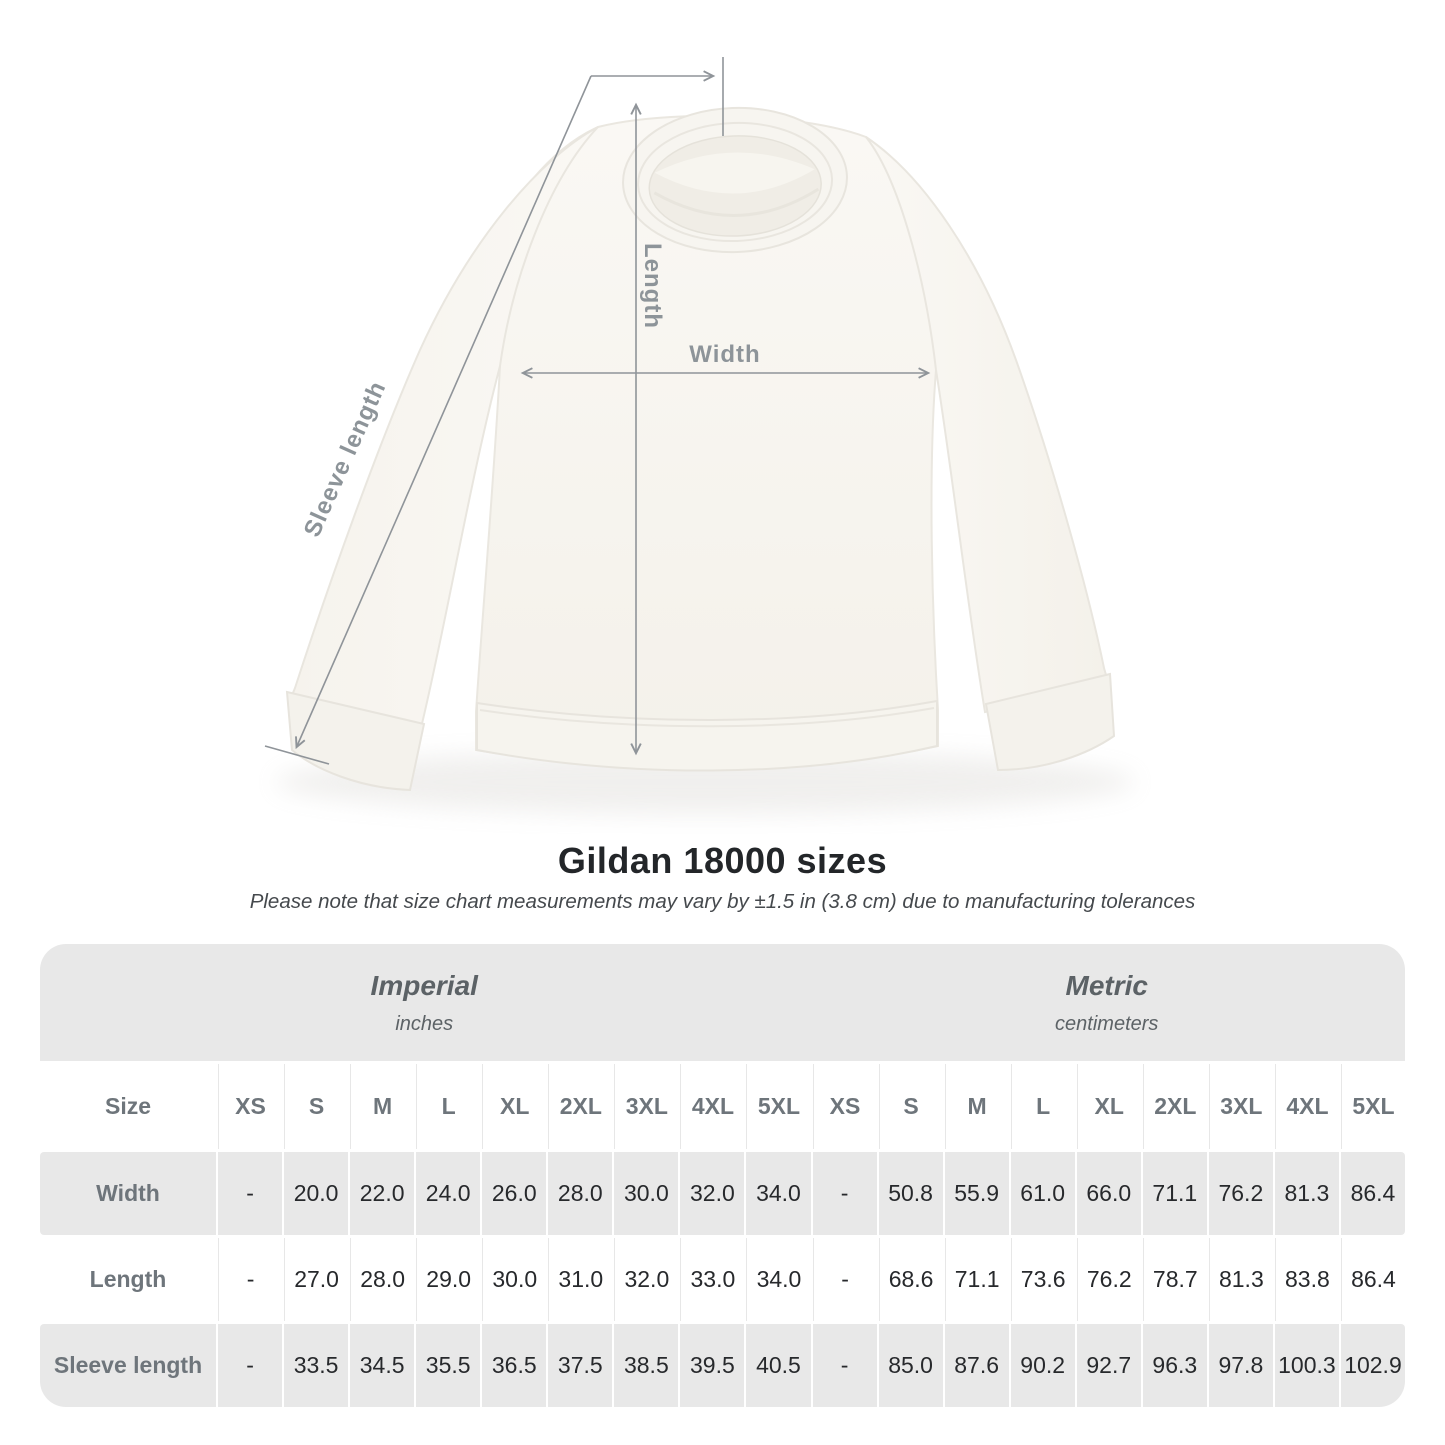  What do you see at coordinates (424, 1002) in the screenshot?
I see `imperial-group-header: Imperial inches` at bounding box center [424, 1002].